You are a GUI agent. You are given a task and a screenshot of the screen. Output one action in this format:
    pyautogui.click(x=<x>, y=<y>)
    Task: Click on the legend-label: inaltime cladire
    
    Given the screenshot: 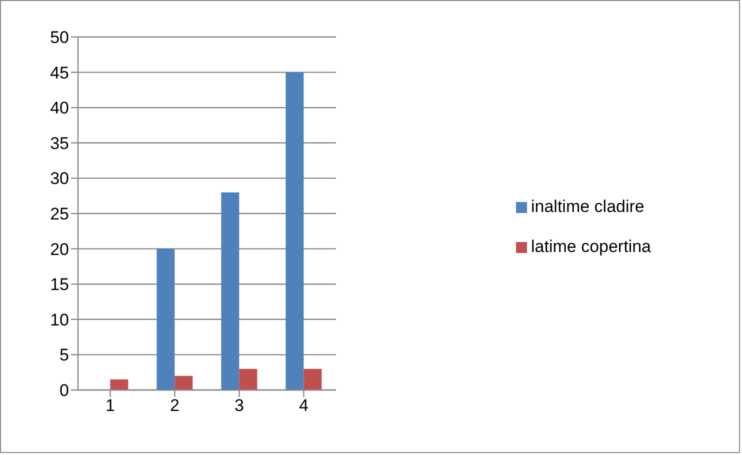 What is the action you would take?
    pyautogui.click(x=587, y=206)
    